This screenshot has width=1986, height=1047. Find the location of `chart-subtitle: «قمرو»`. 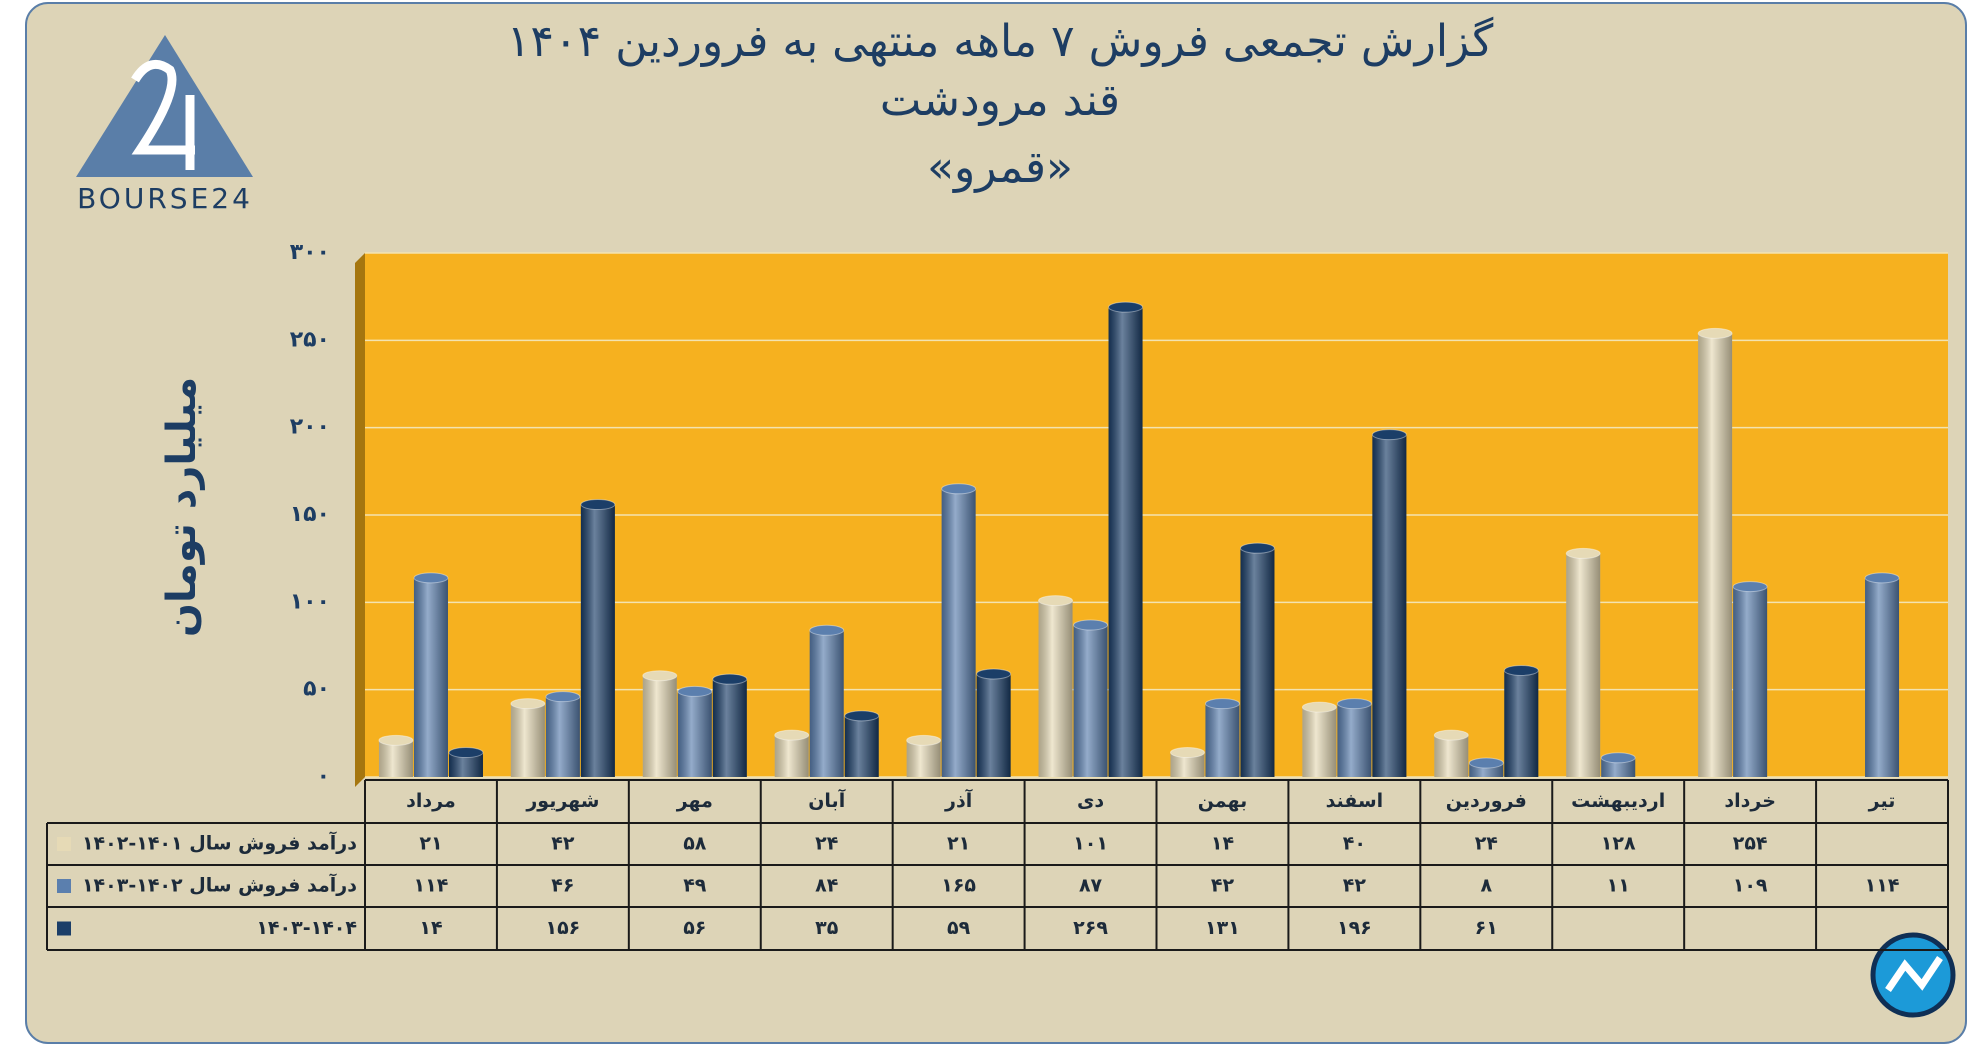

chart-subtitle: «قمرو» is located at coordinates (1000, 167).